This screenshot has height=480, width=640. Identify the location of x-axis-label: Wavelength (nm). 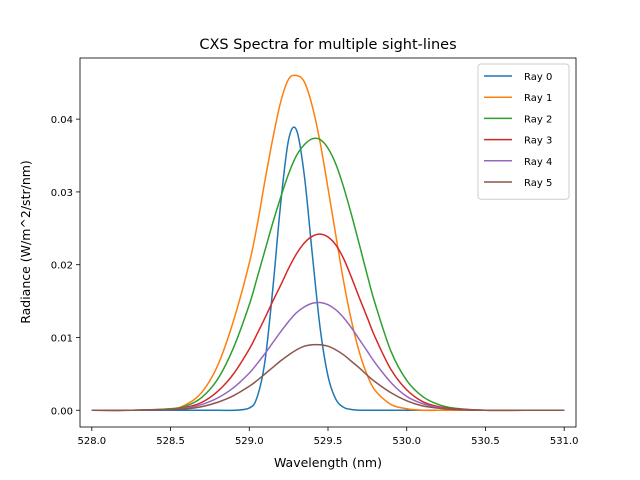
(328, 462).